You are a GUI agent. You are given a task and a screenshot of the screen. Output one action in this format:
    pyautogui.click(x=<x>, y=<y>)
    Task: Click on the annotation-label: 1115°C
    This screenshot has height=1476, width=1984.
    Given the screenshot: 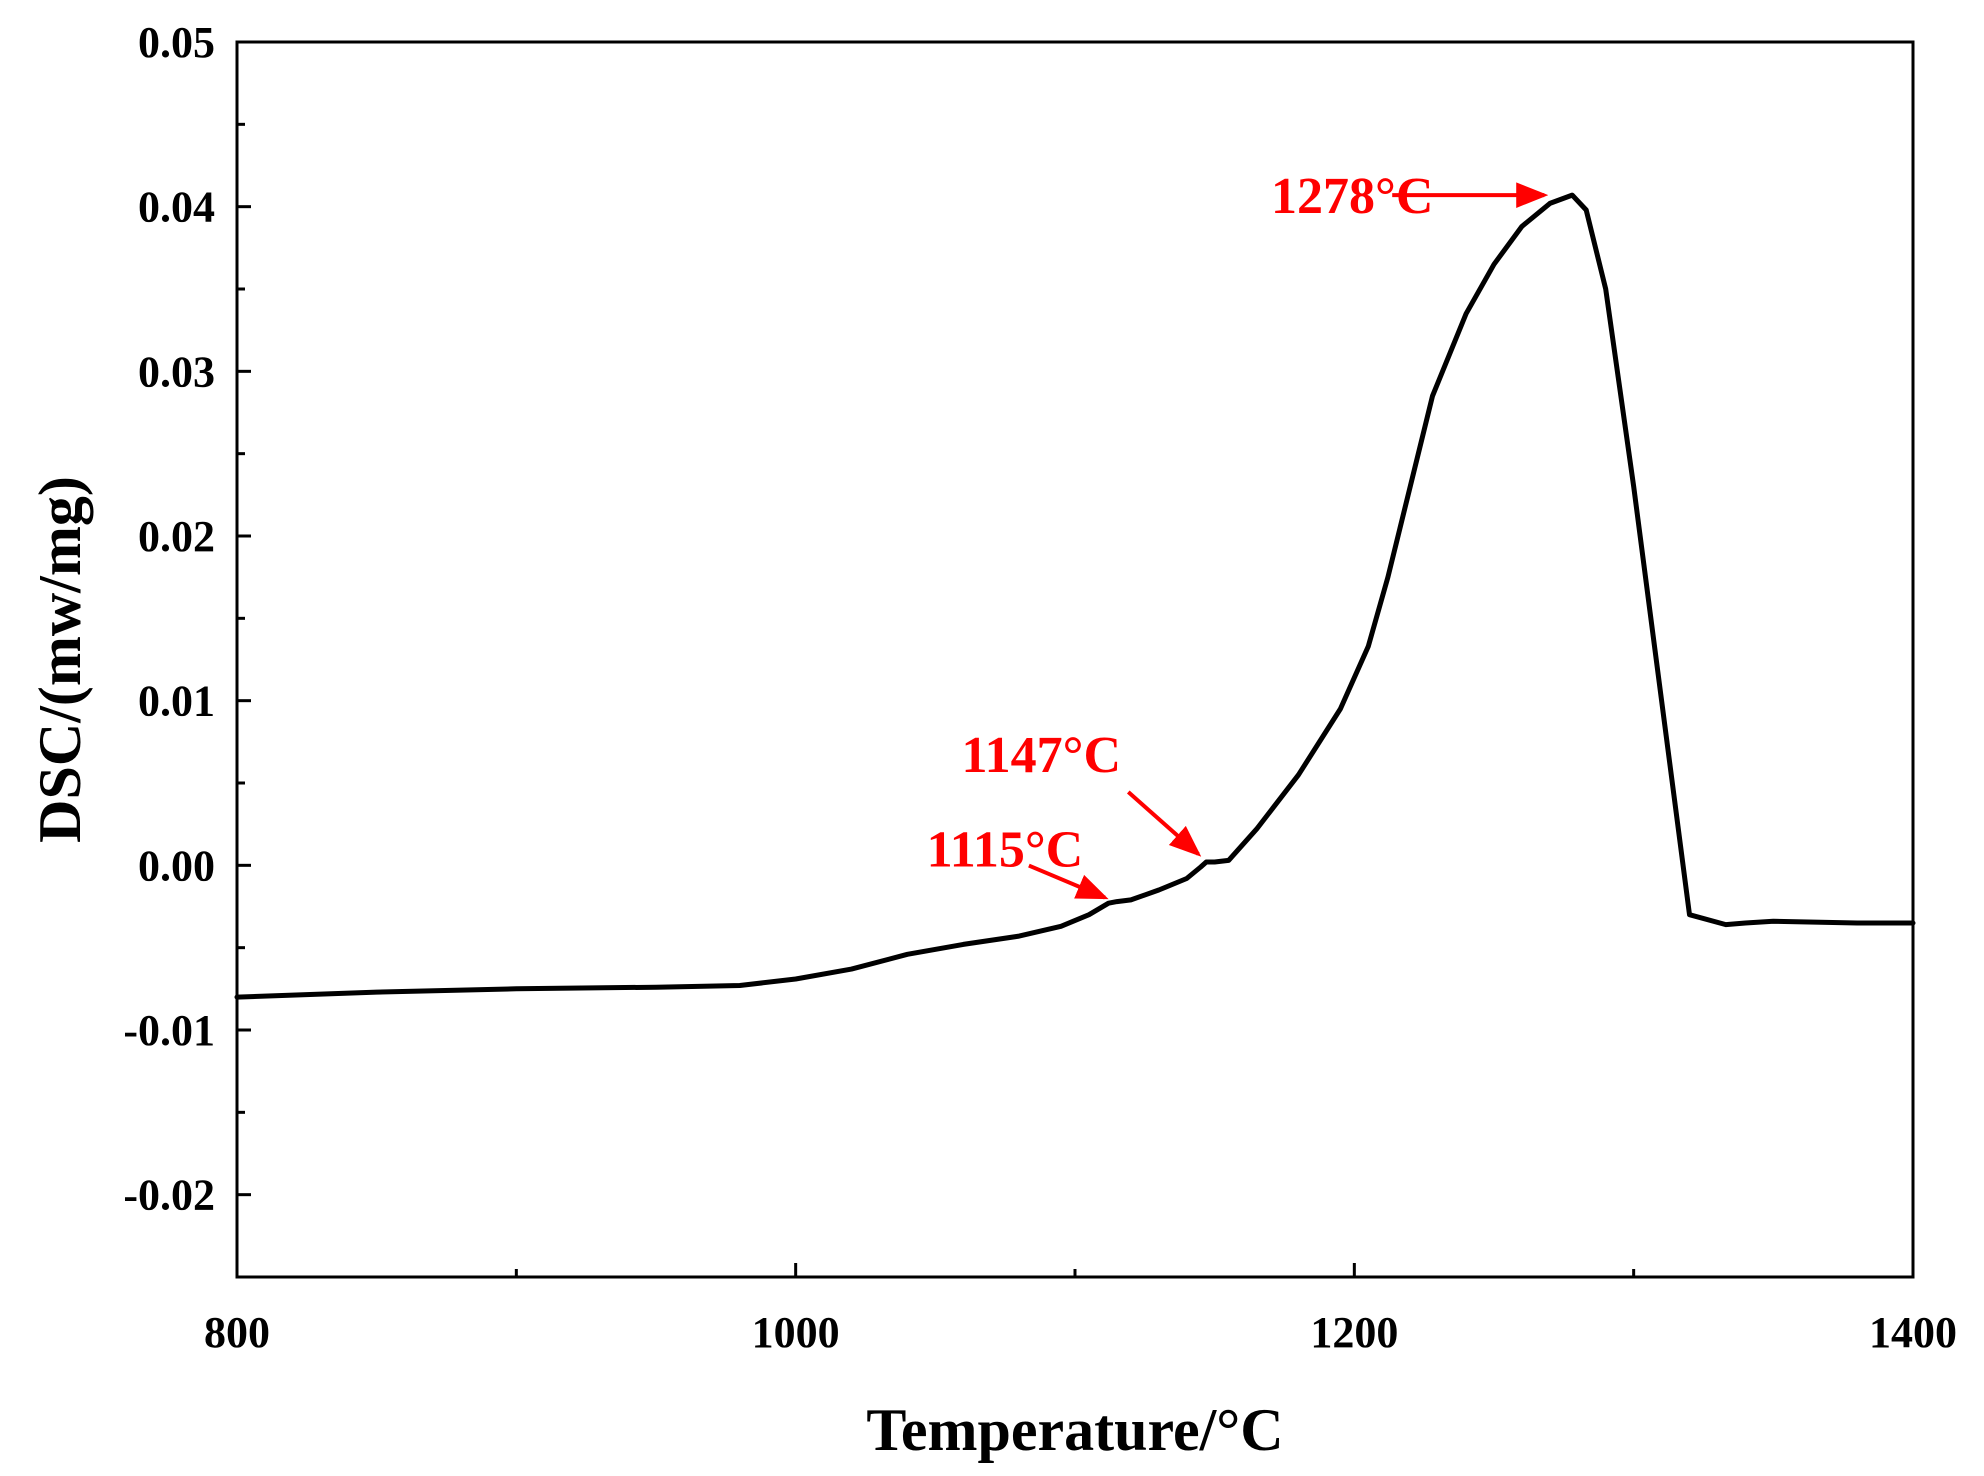 What is the action you would take?
    pyautogui.click(x=1005, y=850)
    